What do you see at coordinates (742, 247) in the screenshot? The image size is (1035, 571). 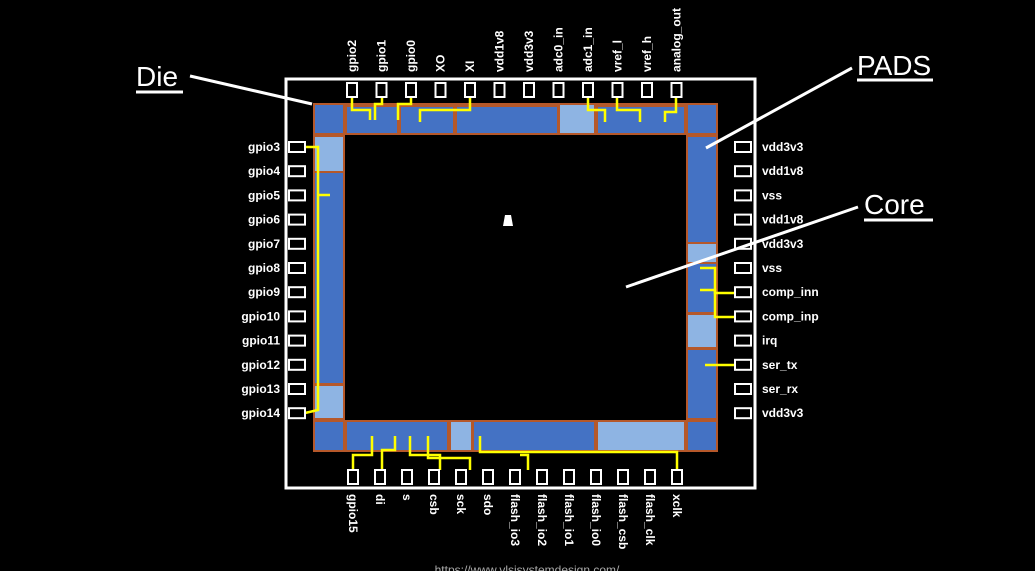 I see `arrow-core` at bounding box center [742, 247].